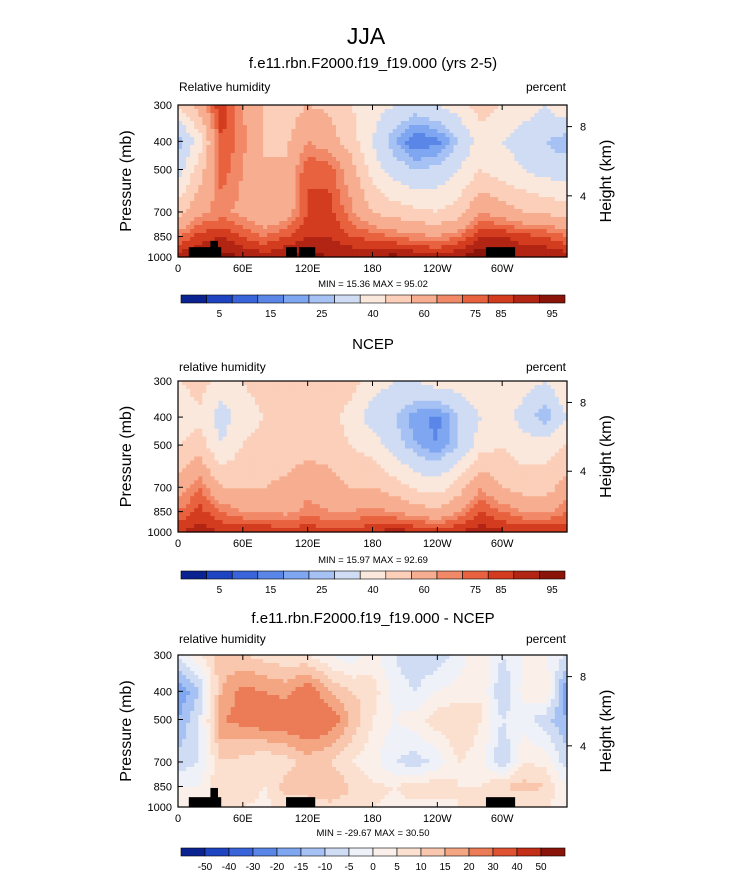  I want to click on y-tick-label: 400, so click(163, 142).